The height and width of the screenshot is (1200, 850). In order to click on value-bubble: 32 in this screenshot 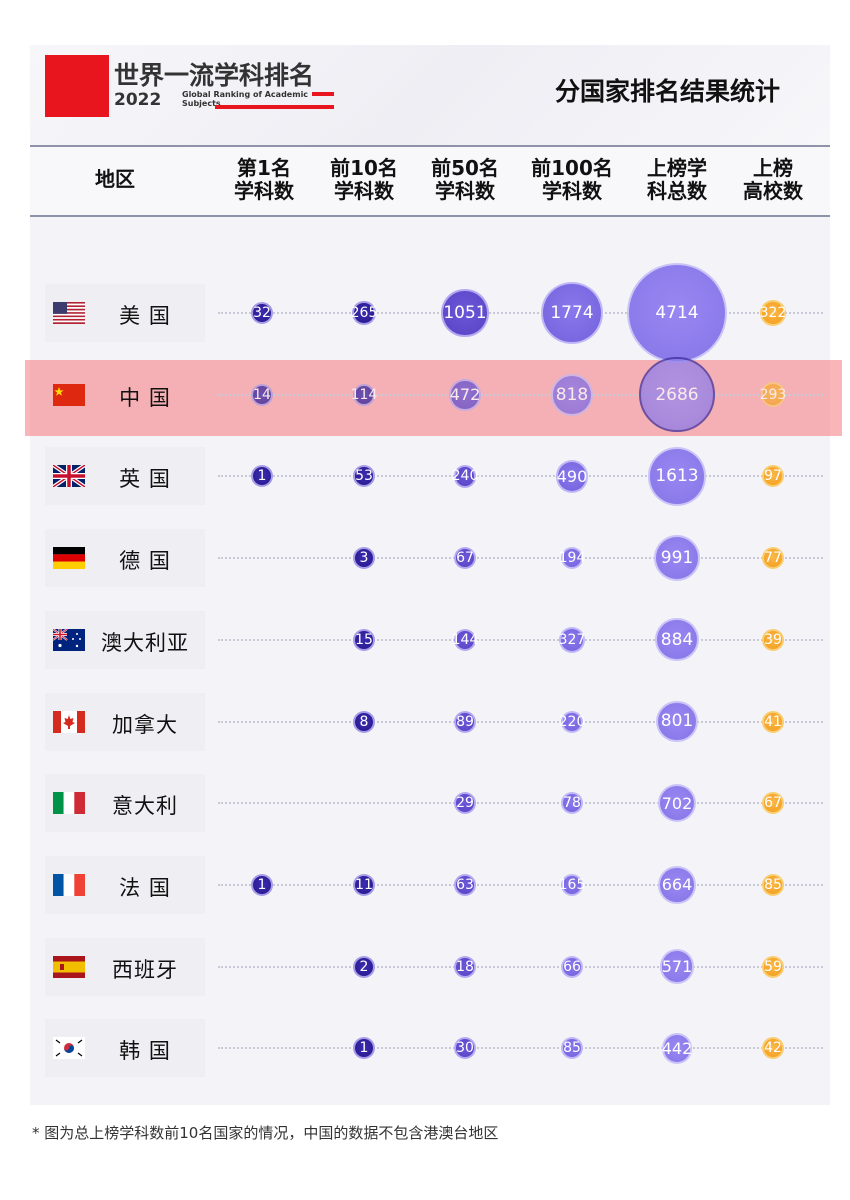, I will do `click(262, 313)`.